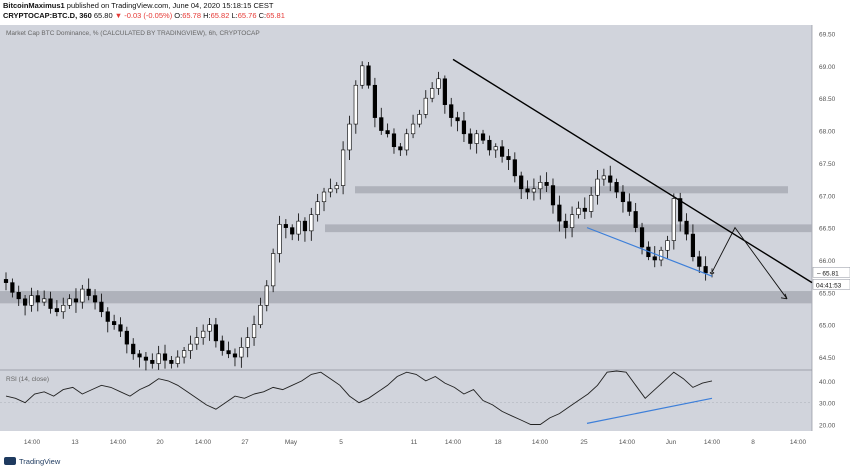 The height and width of the screenshot is (469, 850). I want to click on price-tick-label: 67.50, so click(827, 164).